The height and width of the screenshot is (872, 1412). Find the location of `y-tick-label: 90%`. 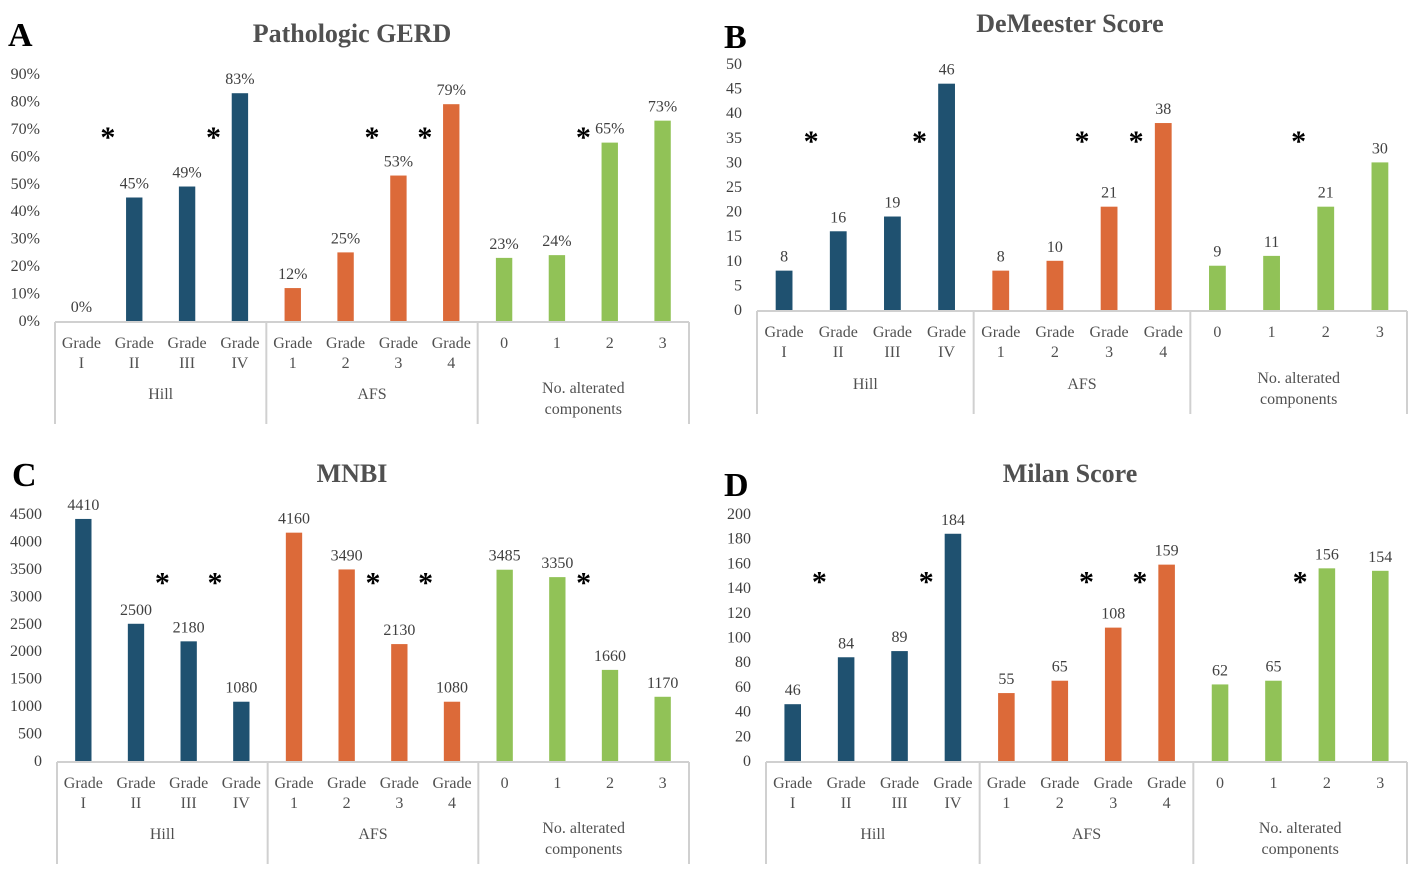

y-tick-label: 90% is located at coordinates (25, 74).